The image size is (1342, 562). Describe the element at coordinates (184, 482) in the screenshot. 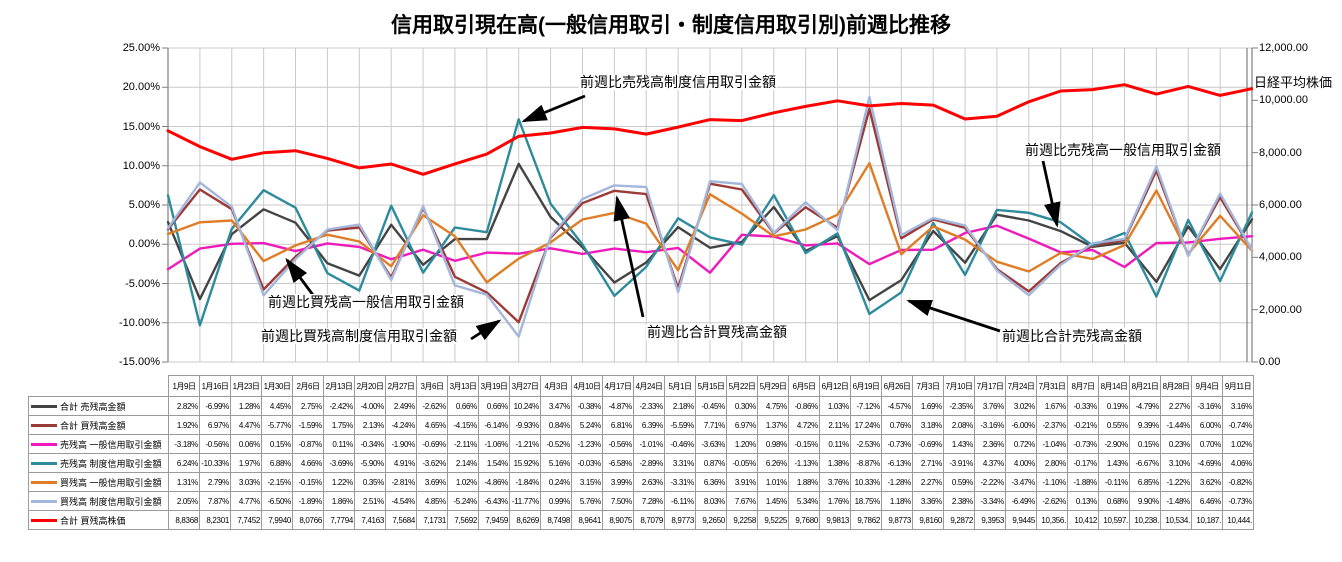

I see `table-cell: 1.31%` at that location.